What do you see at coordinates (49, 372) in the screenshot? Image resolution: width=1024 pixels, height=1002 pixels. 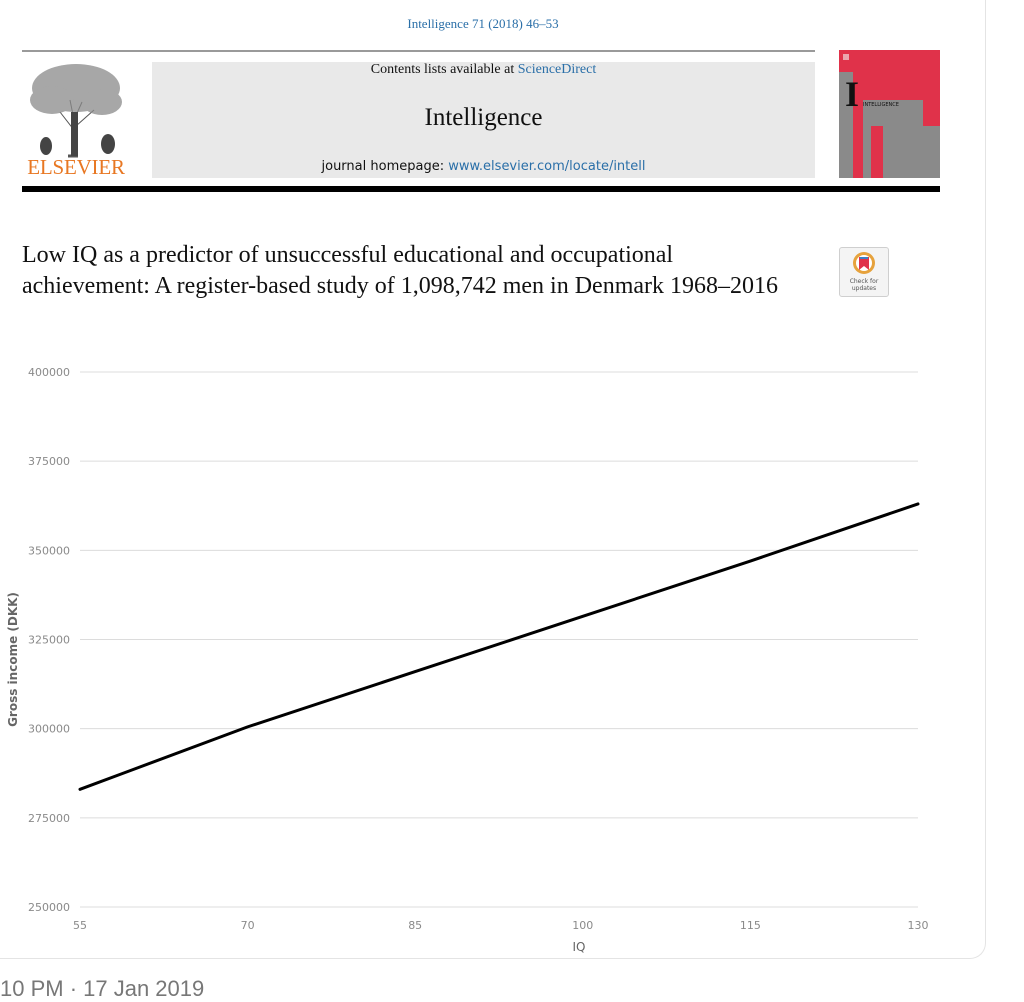 I see `y-tick-label: 400000` at bounding box center [49, 372].